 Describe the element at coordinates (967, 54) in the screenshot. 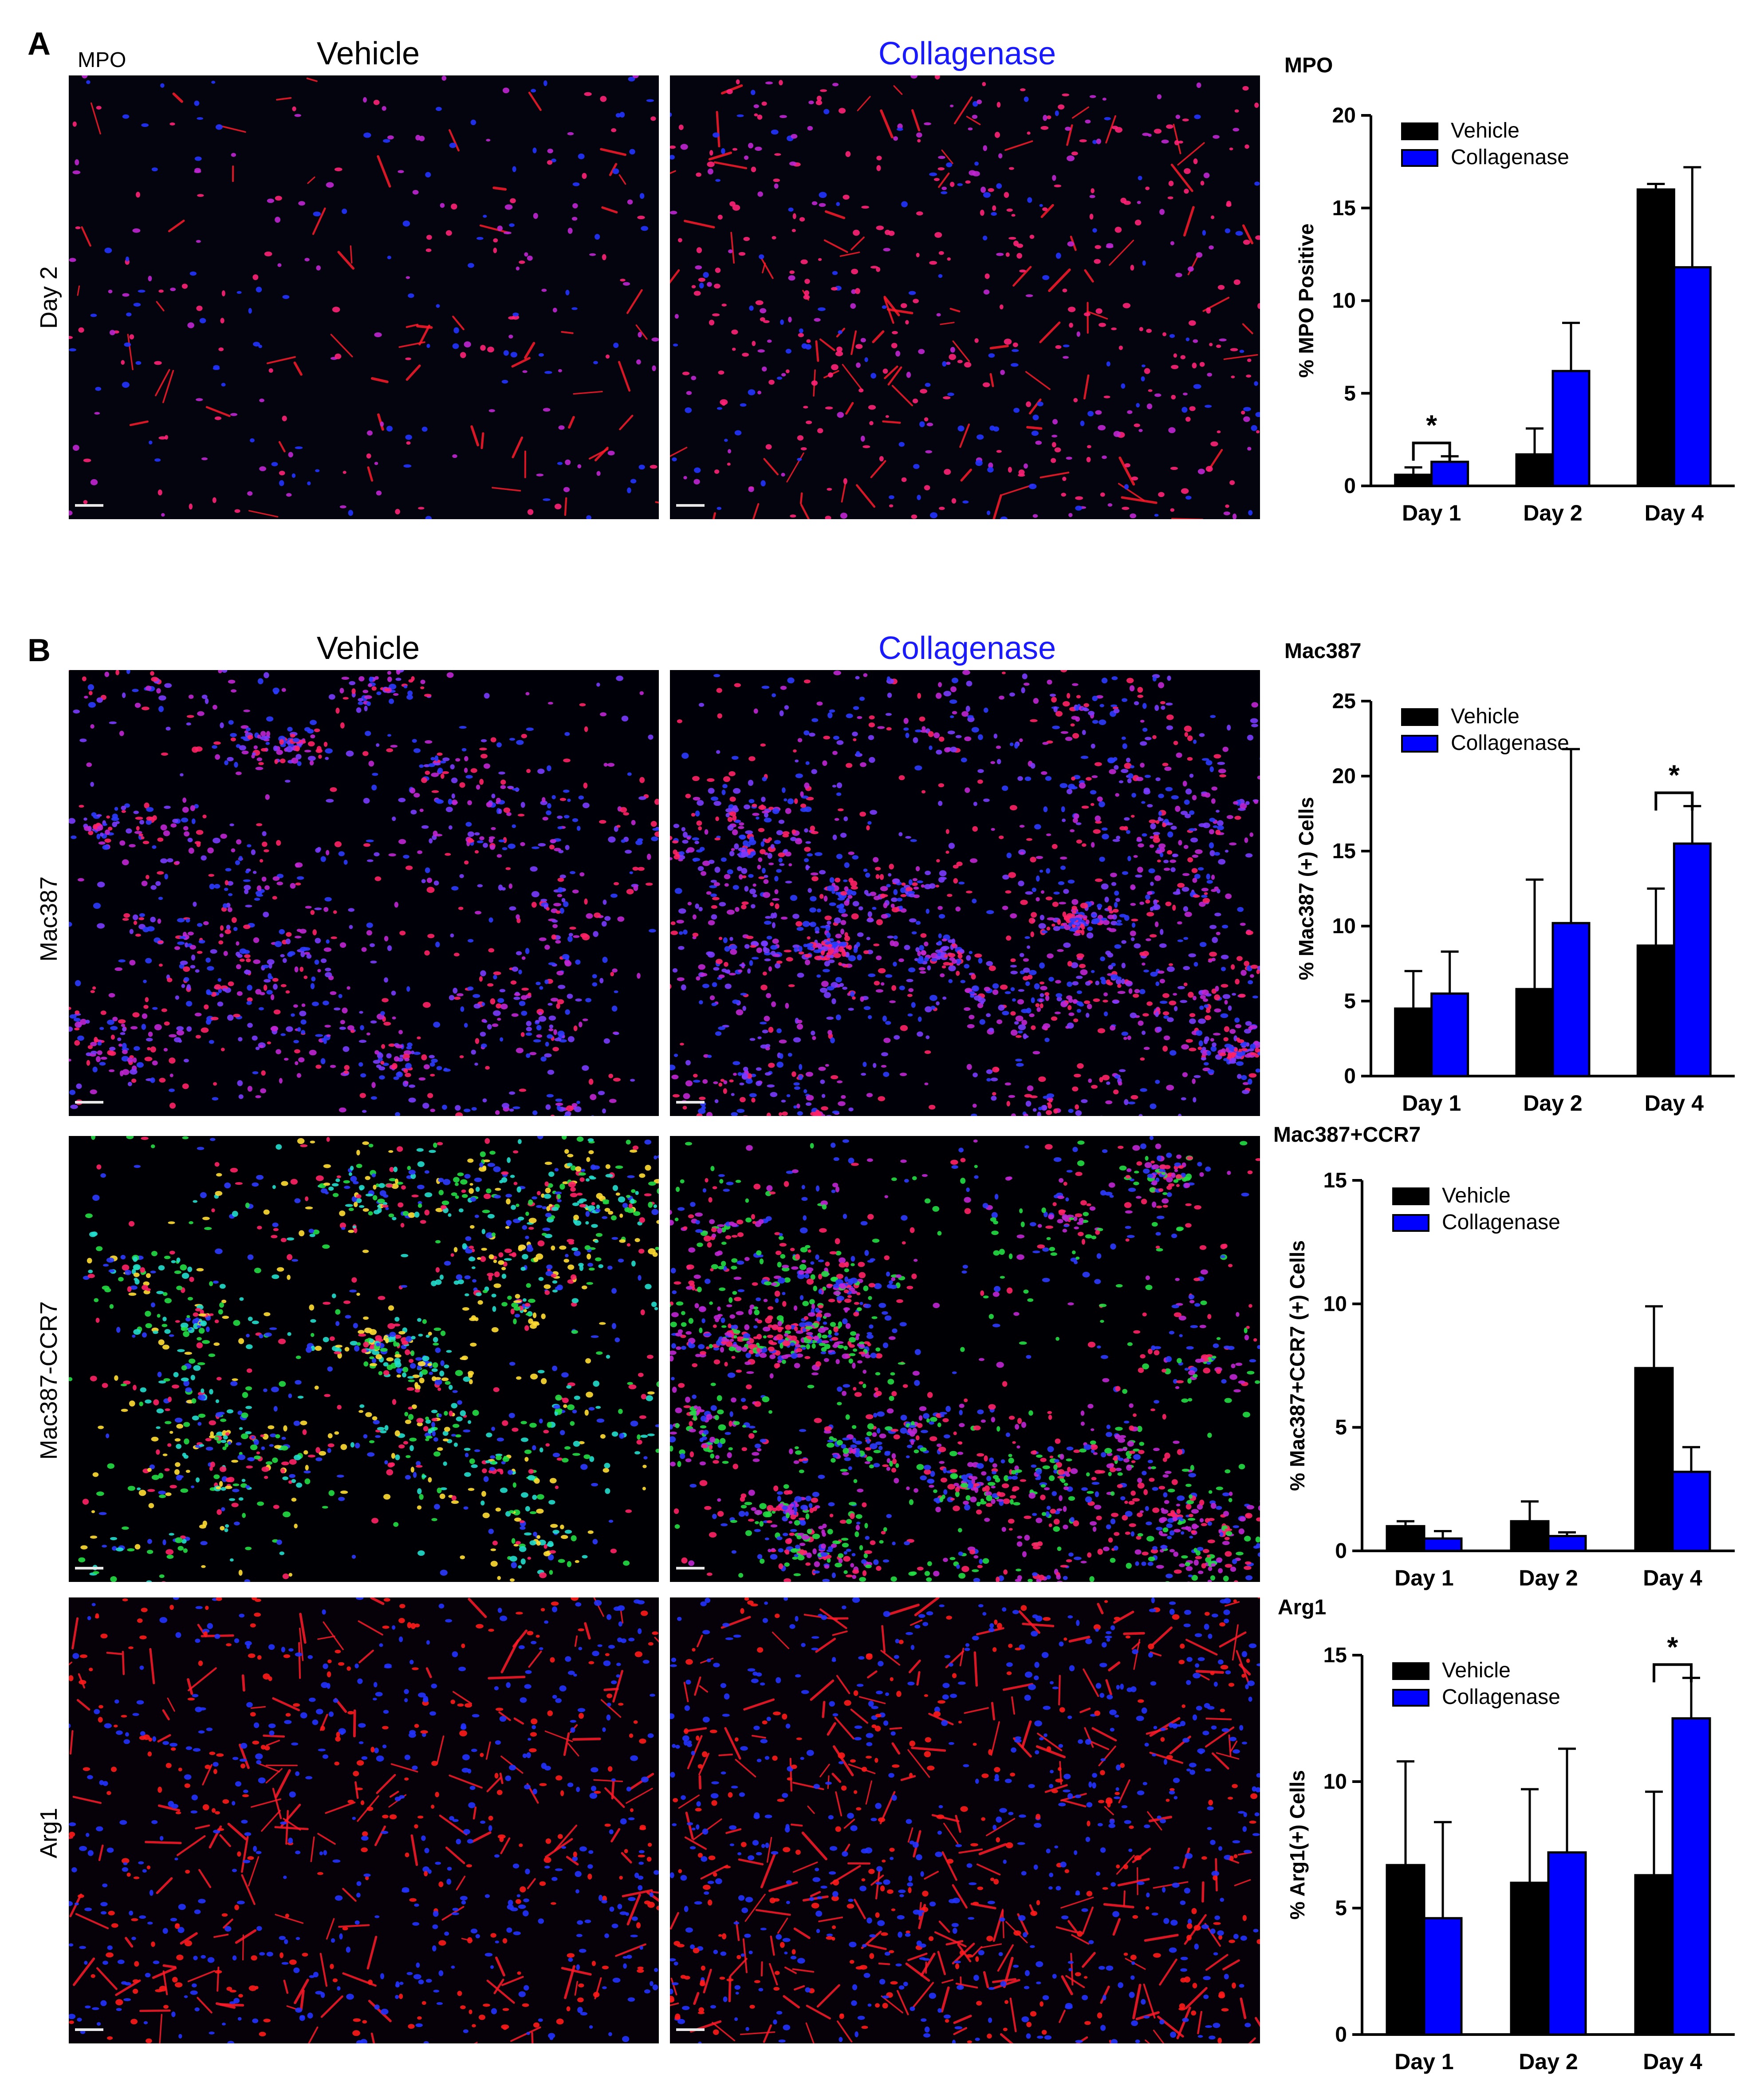

I see `panel-a-collagenase-heading: Collagenase` at that location.